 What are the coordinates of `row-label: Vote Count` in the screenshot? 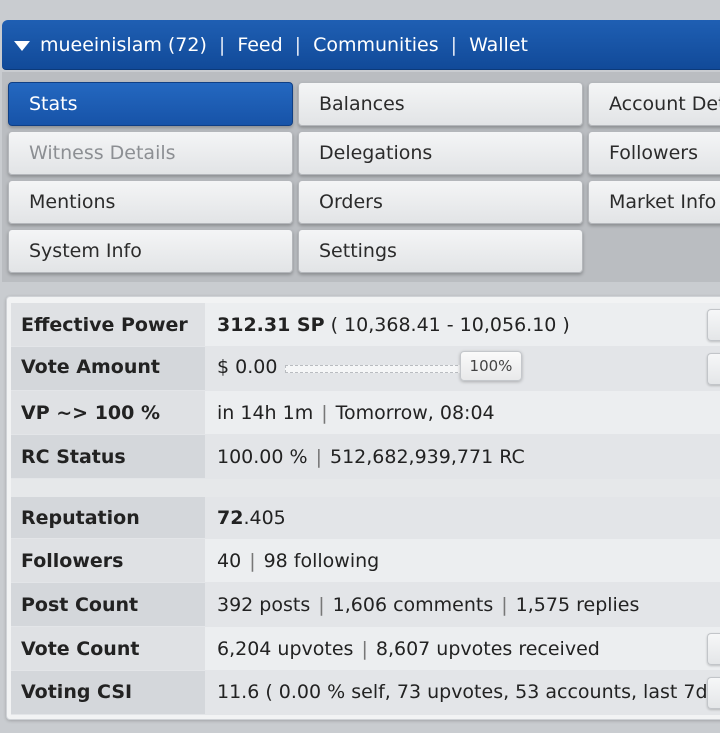 It's located at (108, 648).